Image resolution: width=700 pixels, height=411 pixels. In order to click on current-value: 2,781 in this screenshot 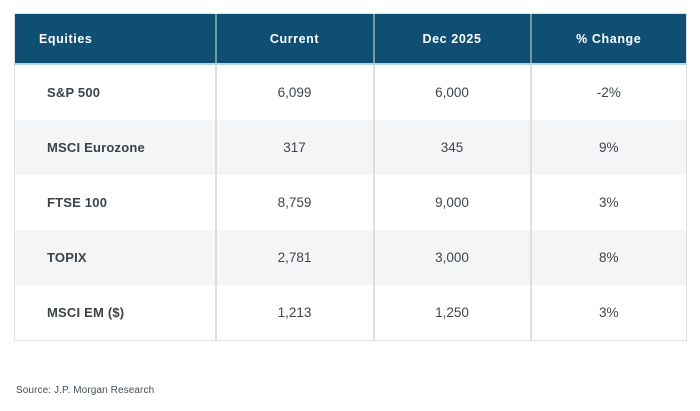, I will do `click(294, 257)`.